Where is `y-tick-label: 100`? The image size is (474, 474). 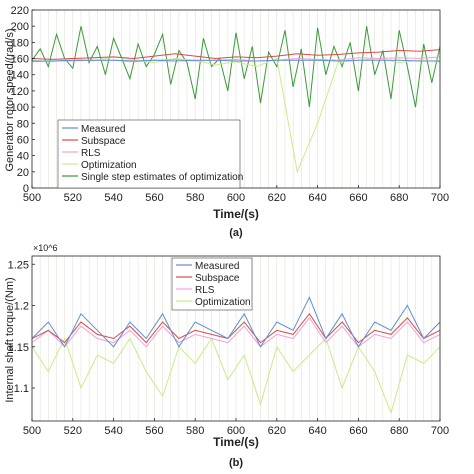
y-tick-label: 100 is located at coordinates (20, 108).